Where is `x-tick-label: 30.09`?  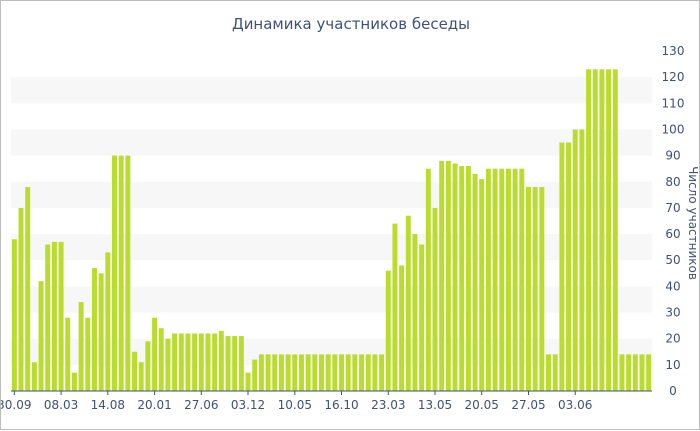 x-tick-label: 30.09 is located at coordinates (16, 405).